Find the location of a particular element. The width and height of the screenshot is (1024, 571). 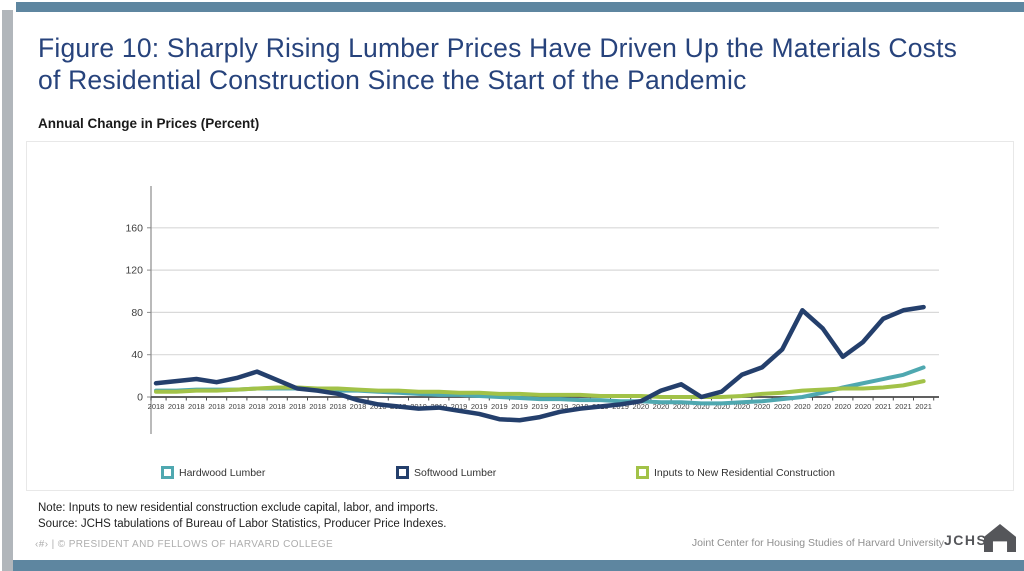

y-axis-label: 40 is located at coordinates (137, 355).